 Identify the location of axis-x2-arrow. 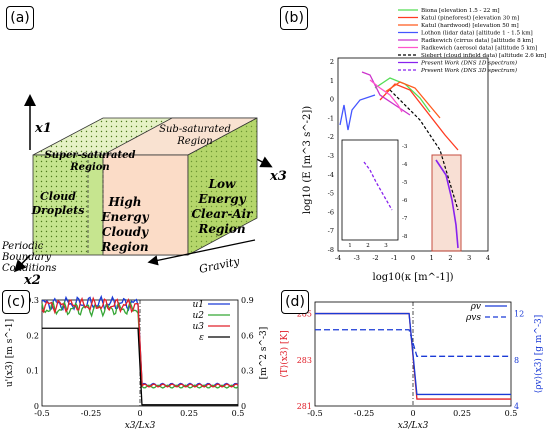
(22, 263).